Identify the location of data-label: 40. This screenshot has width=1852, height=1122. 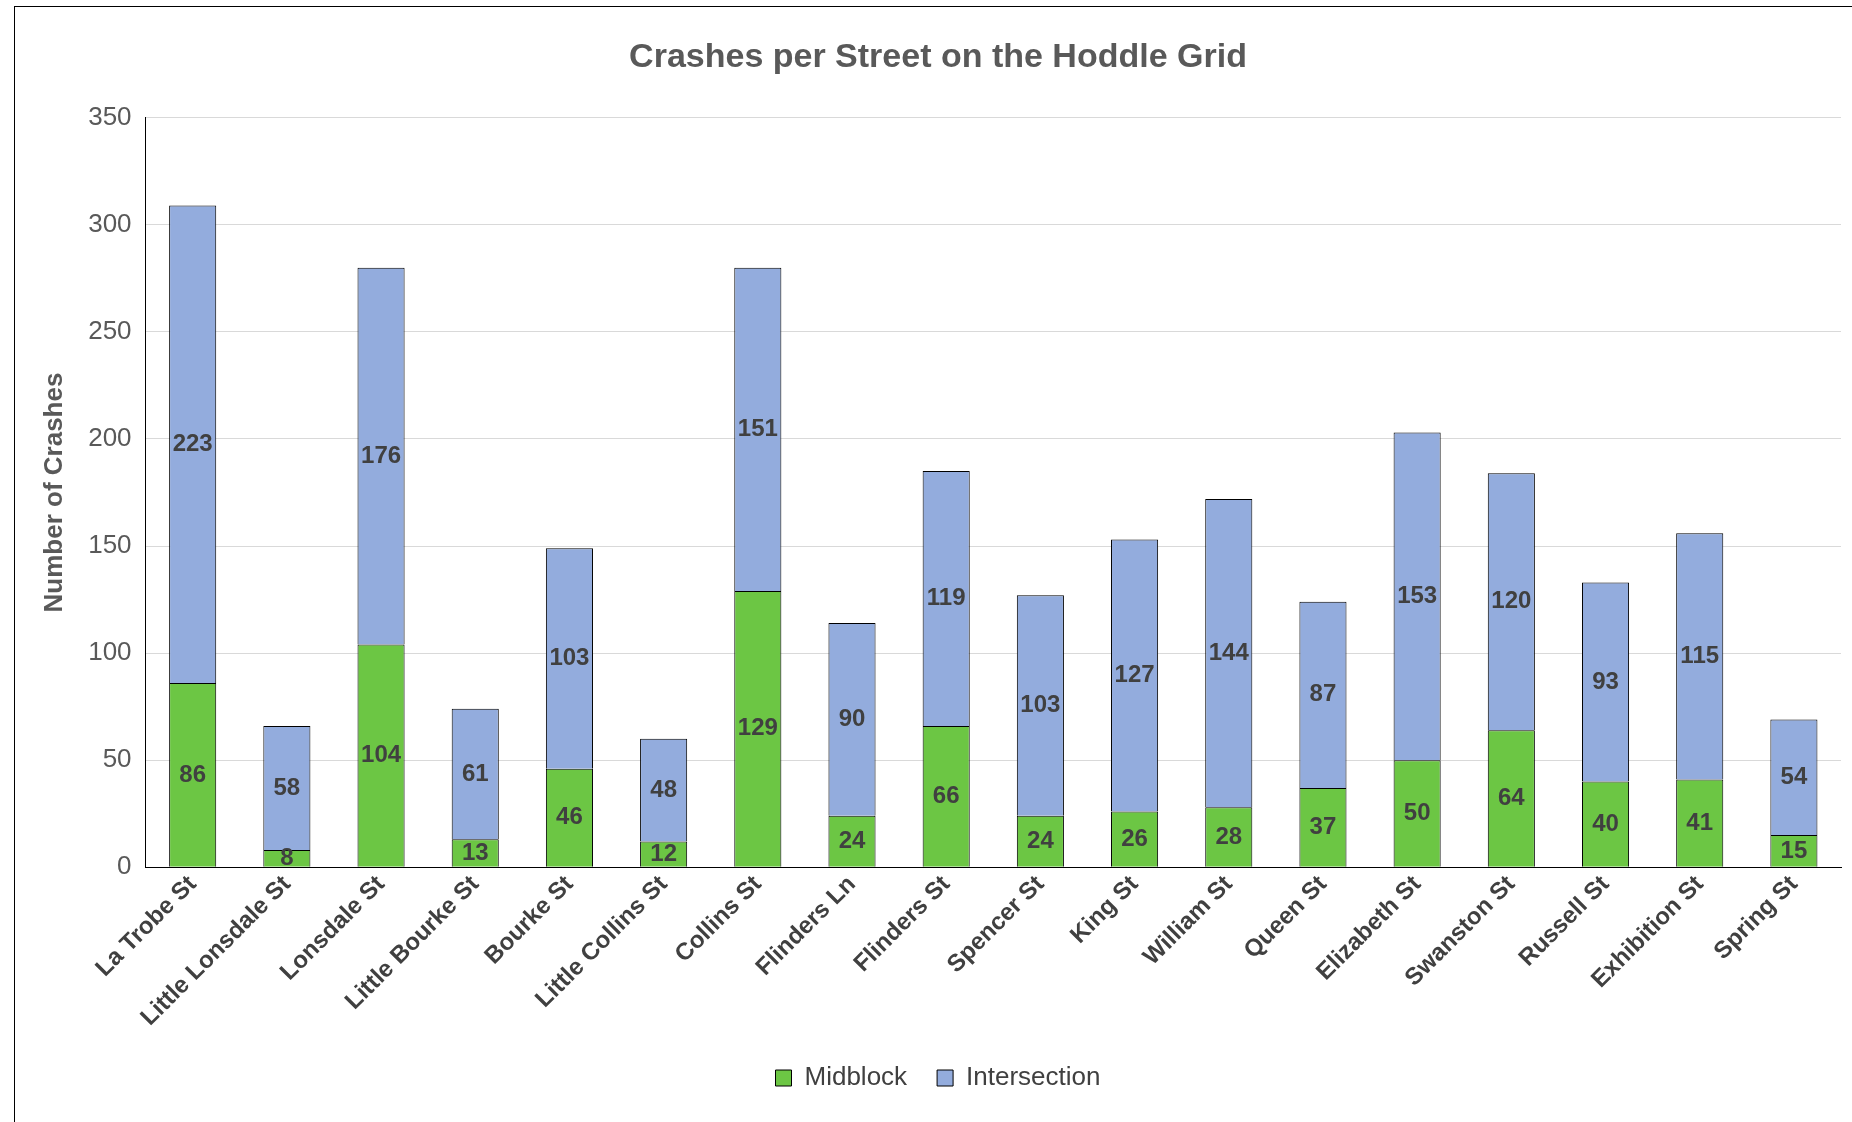
(1605, 822).